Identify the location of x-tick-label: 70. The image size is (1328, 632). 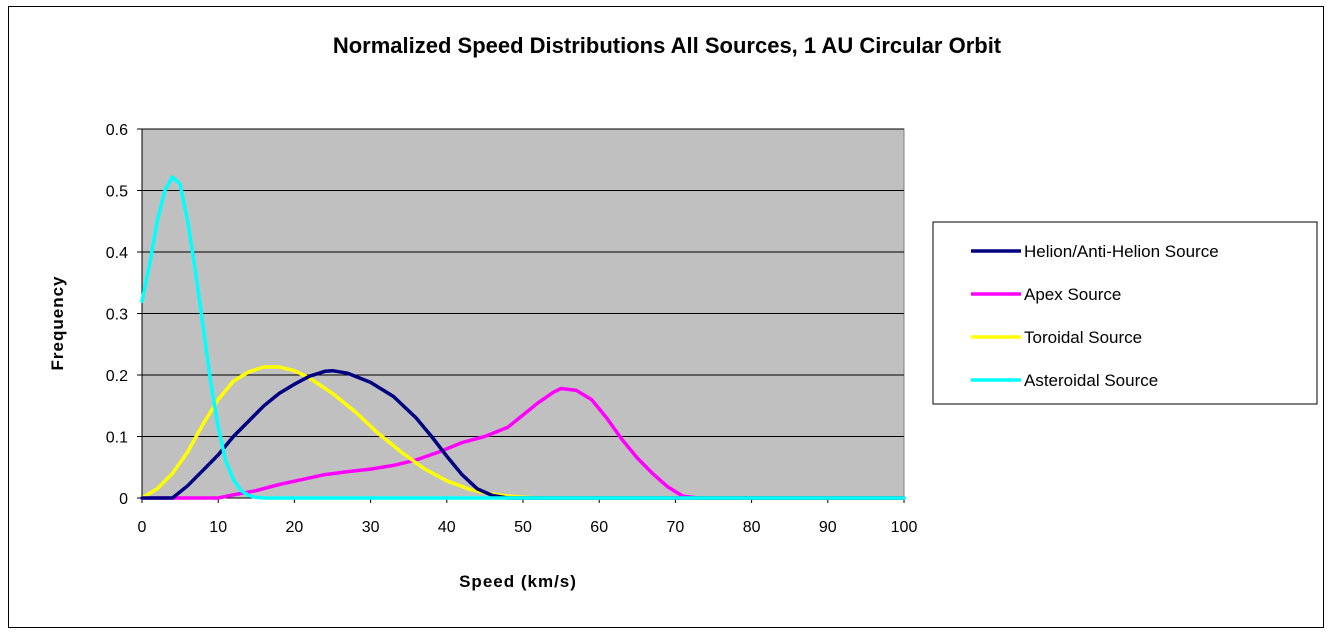
(676, 527).